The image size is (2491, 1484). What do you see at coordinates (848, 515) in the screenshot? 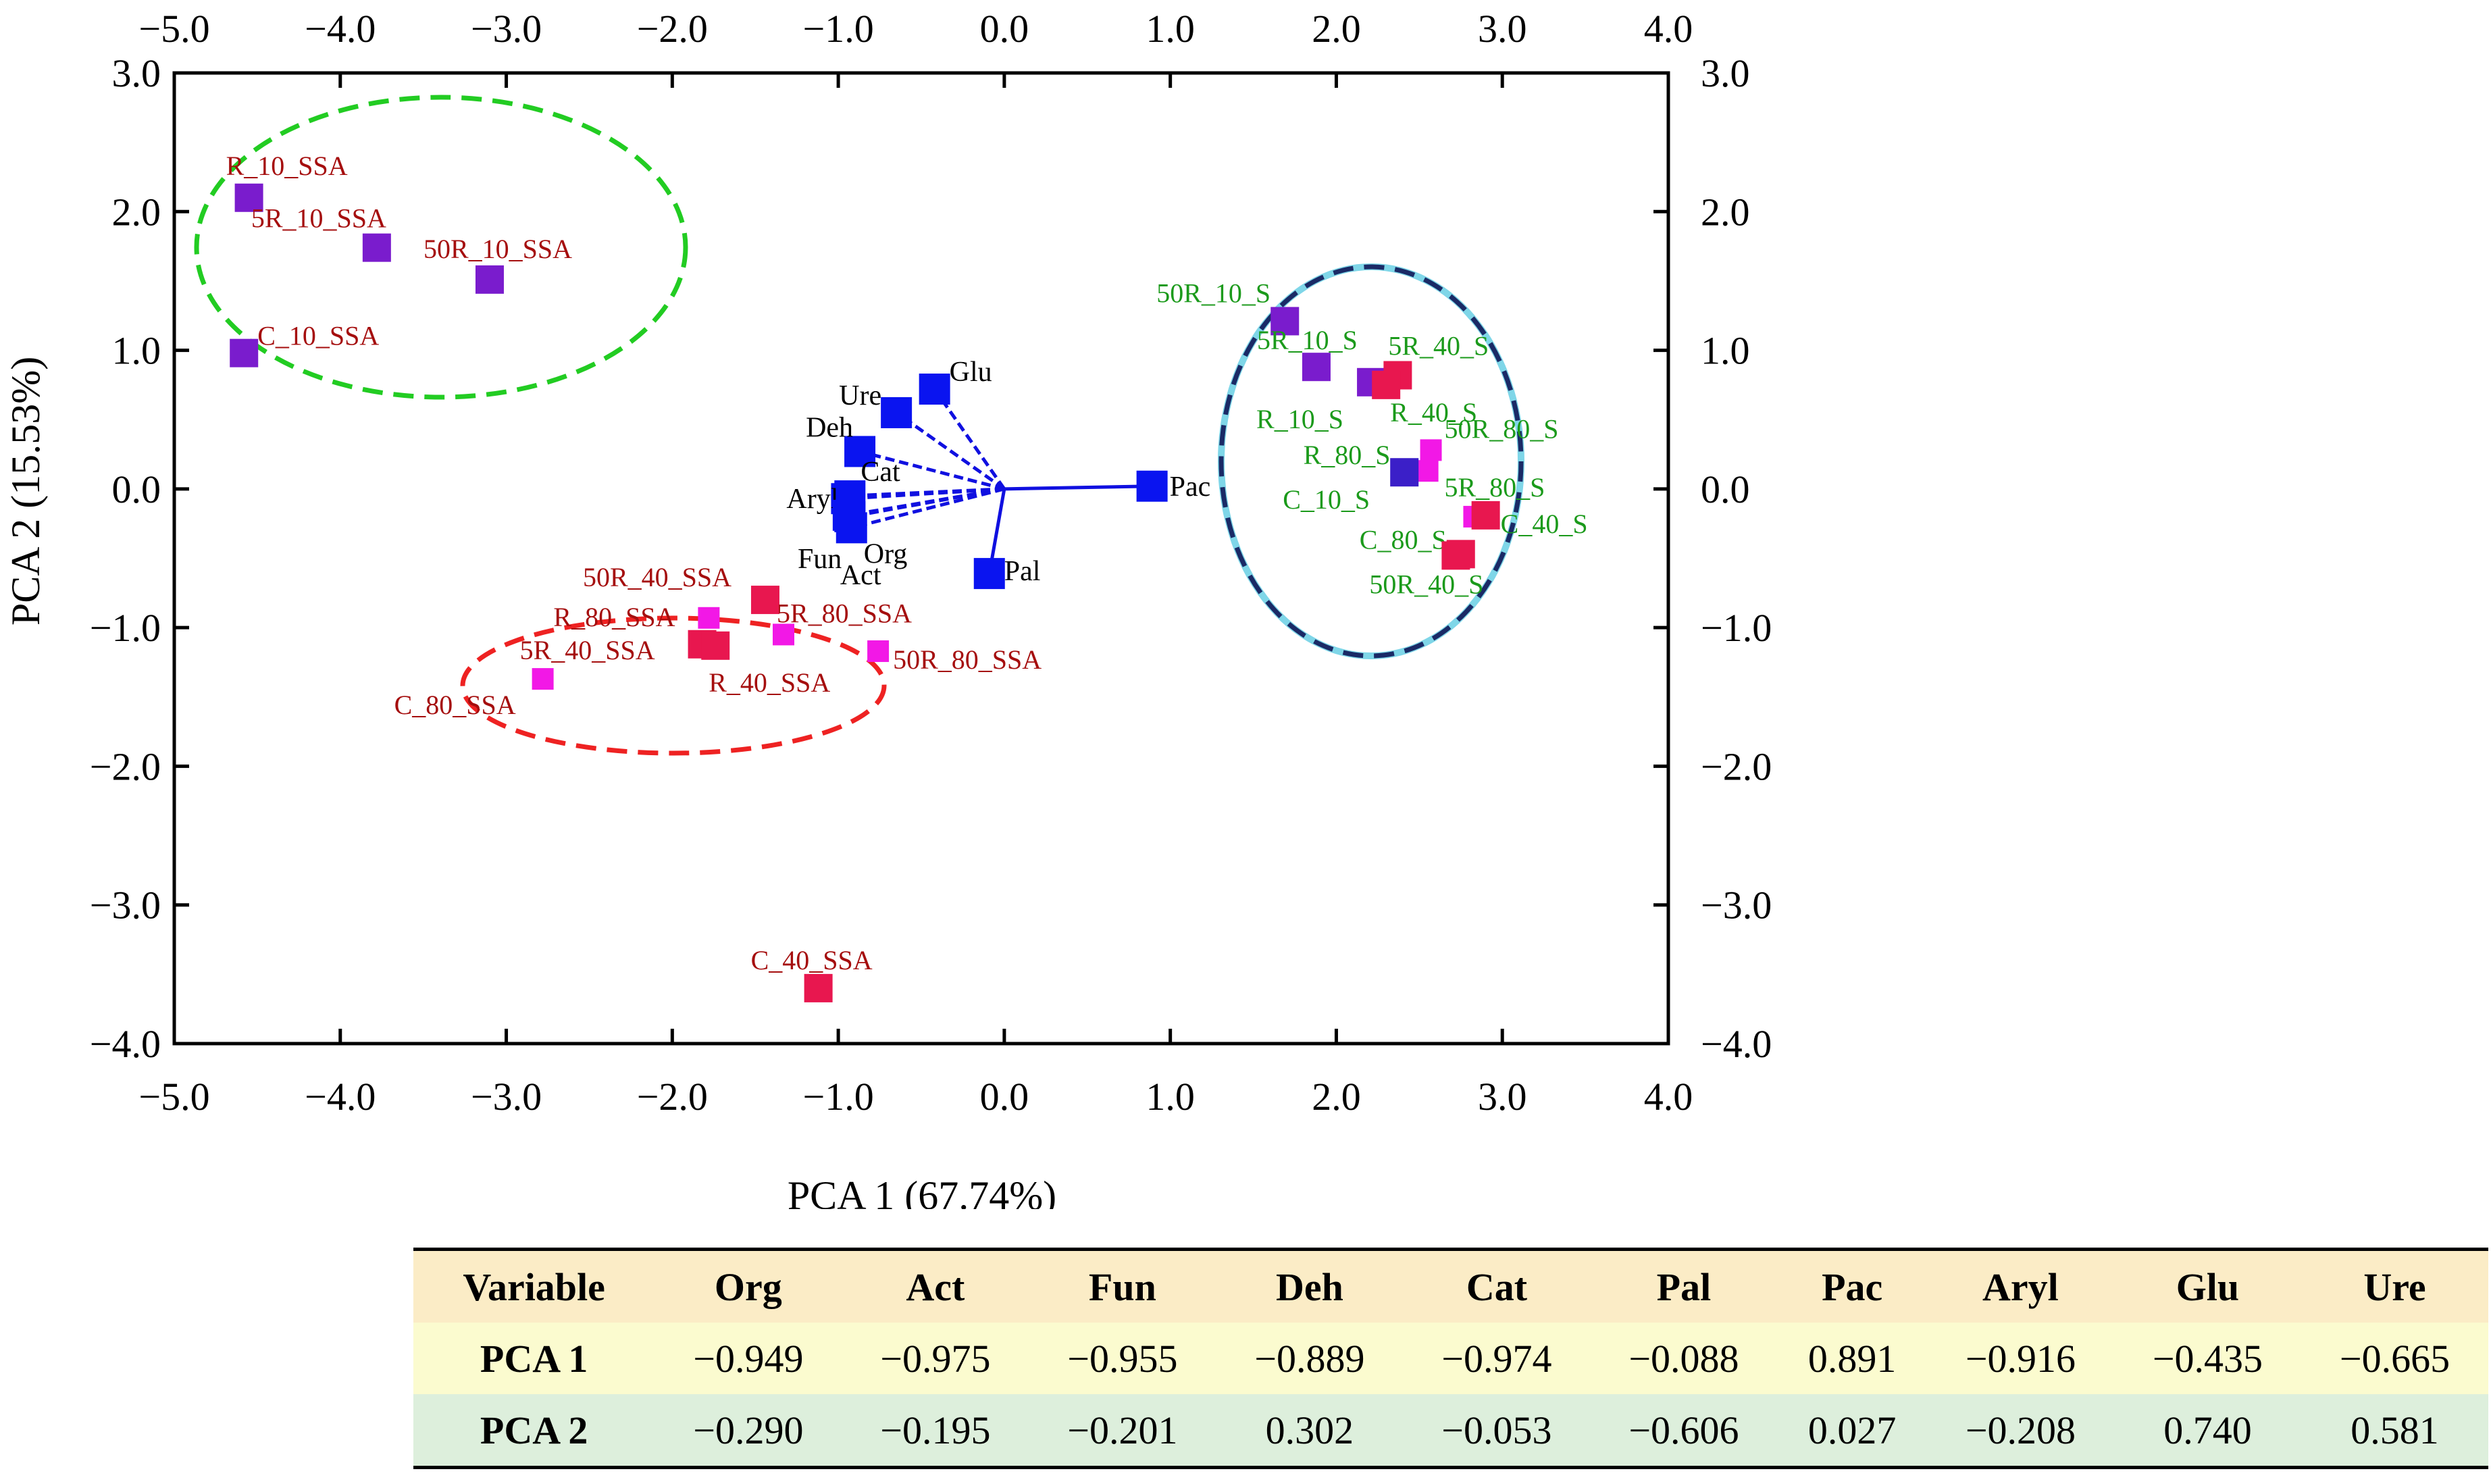
I see `vector-marker-act` at bounding box center [848, 515].